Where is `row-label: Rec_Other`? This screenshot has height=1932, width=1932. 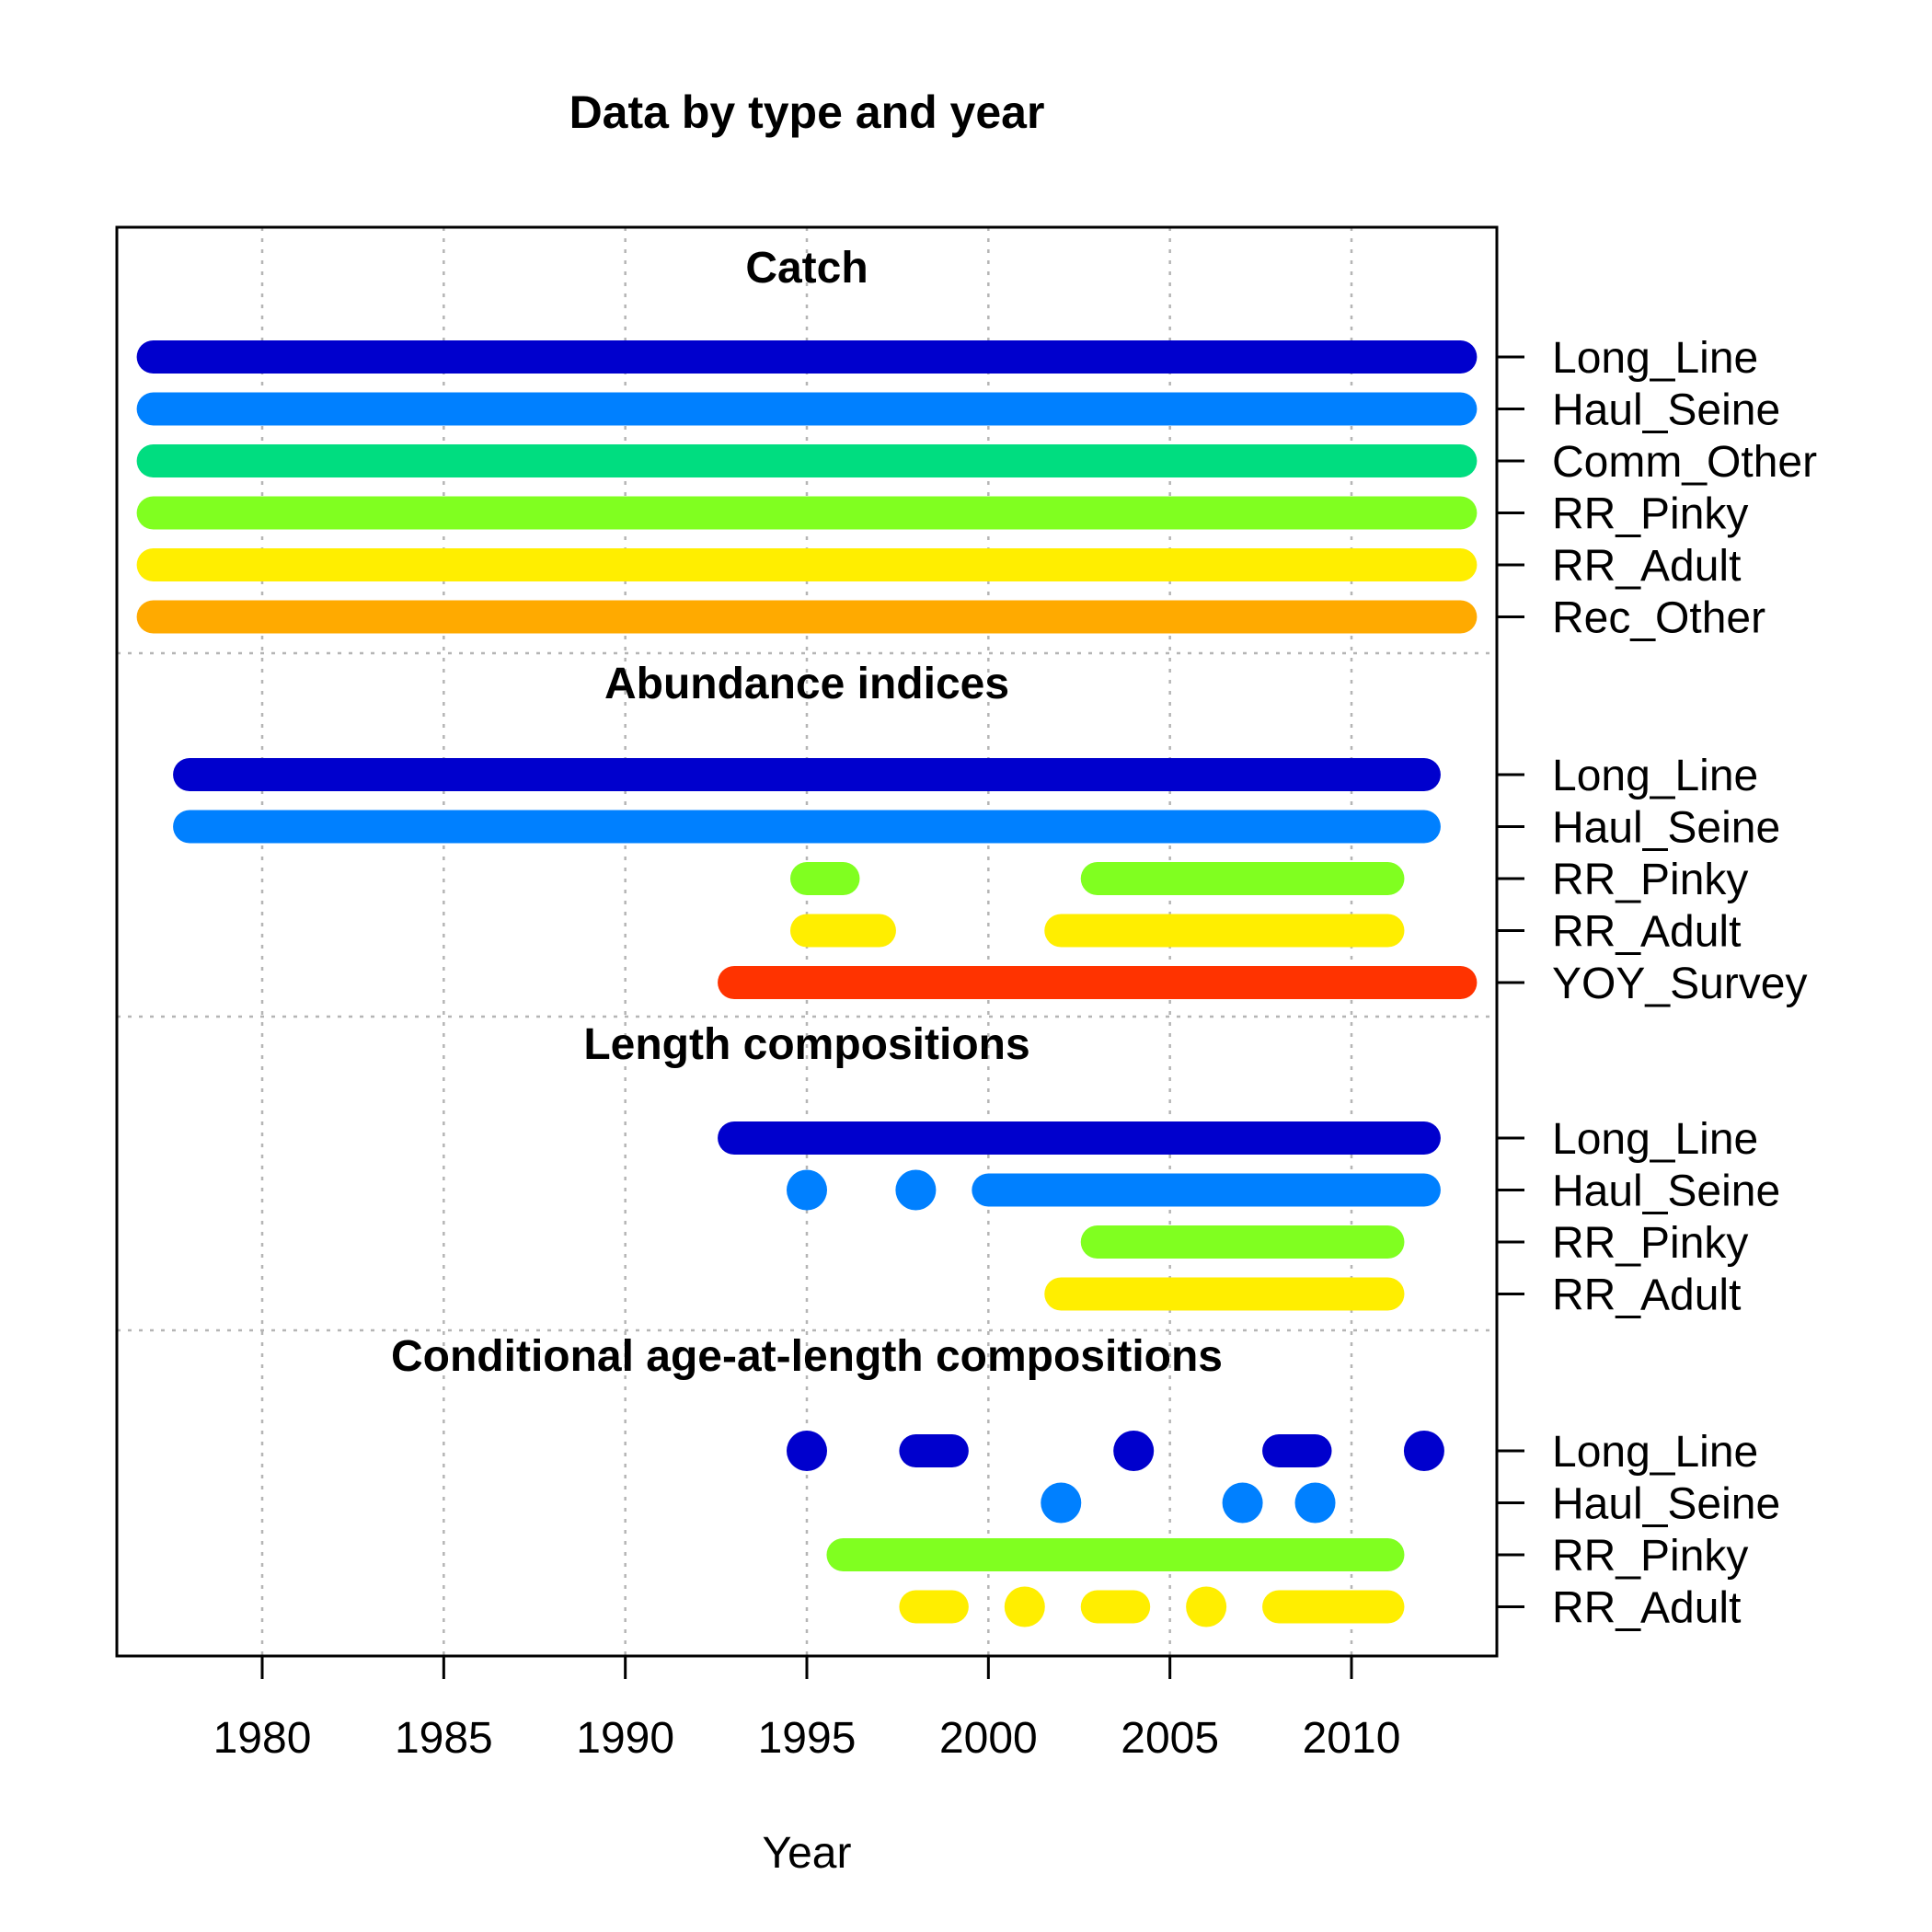 row-label: Rec_Other is located at coordinates (1658, 618).